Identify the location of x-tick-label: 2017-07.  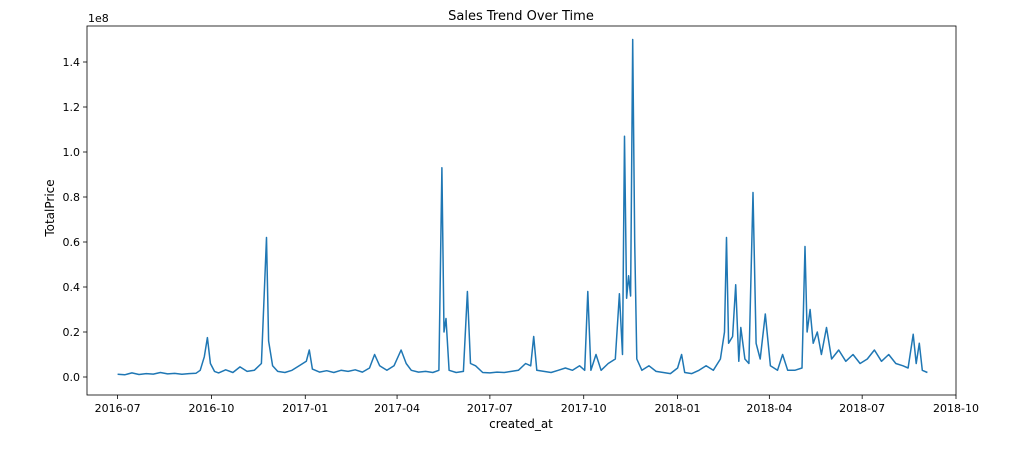
(490, 408).